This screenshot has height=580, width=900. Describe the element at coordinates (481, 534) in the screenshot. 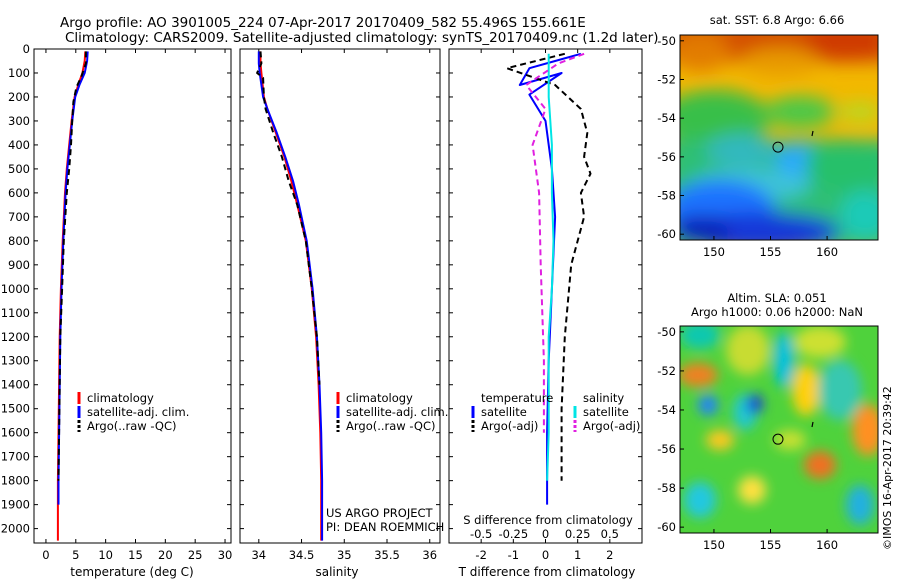

I see `top-tick-label: -0.5` at that location.